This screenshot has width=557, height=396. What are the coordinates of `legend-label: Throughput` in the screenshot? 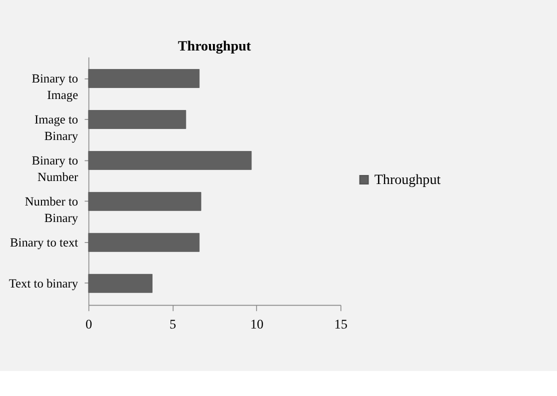 It's located at (407, 180).